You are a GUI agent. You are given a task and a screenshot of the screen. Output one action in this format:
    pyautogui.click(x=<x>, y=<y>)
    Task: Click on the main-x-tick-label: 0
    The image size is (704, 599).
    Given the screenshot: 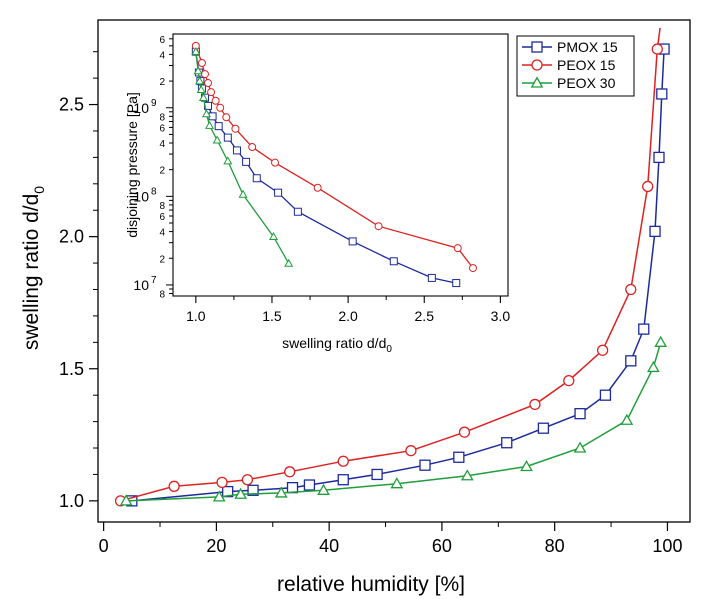 What is the action you would take?
    pyautogui.click(x=104, y=546)
    